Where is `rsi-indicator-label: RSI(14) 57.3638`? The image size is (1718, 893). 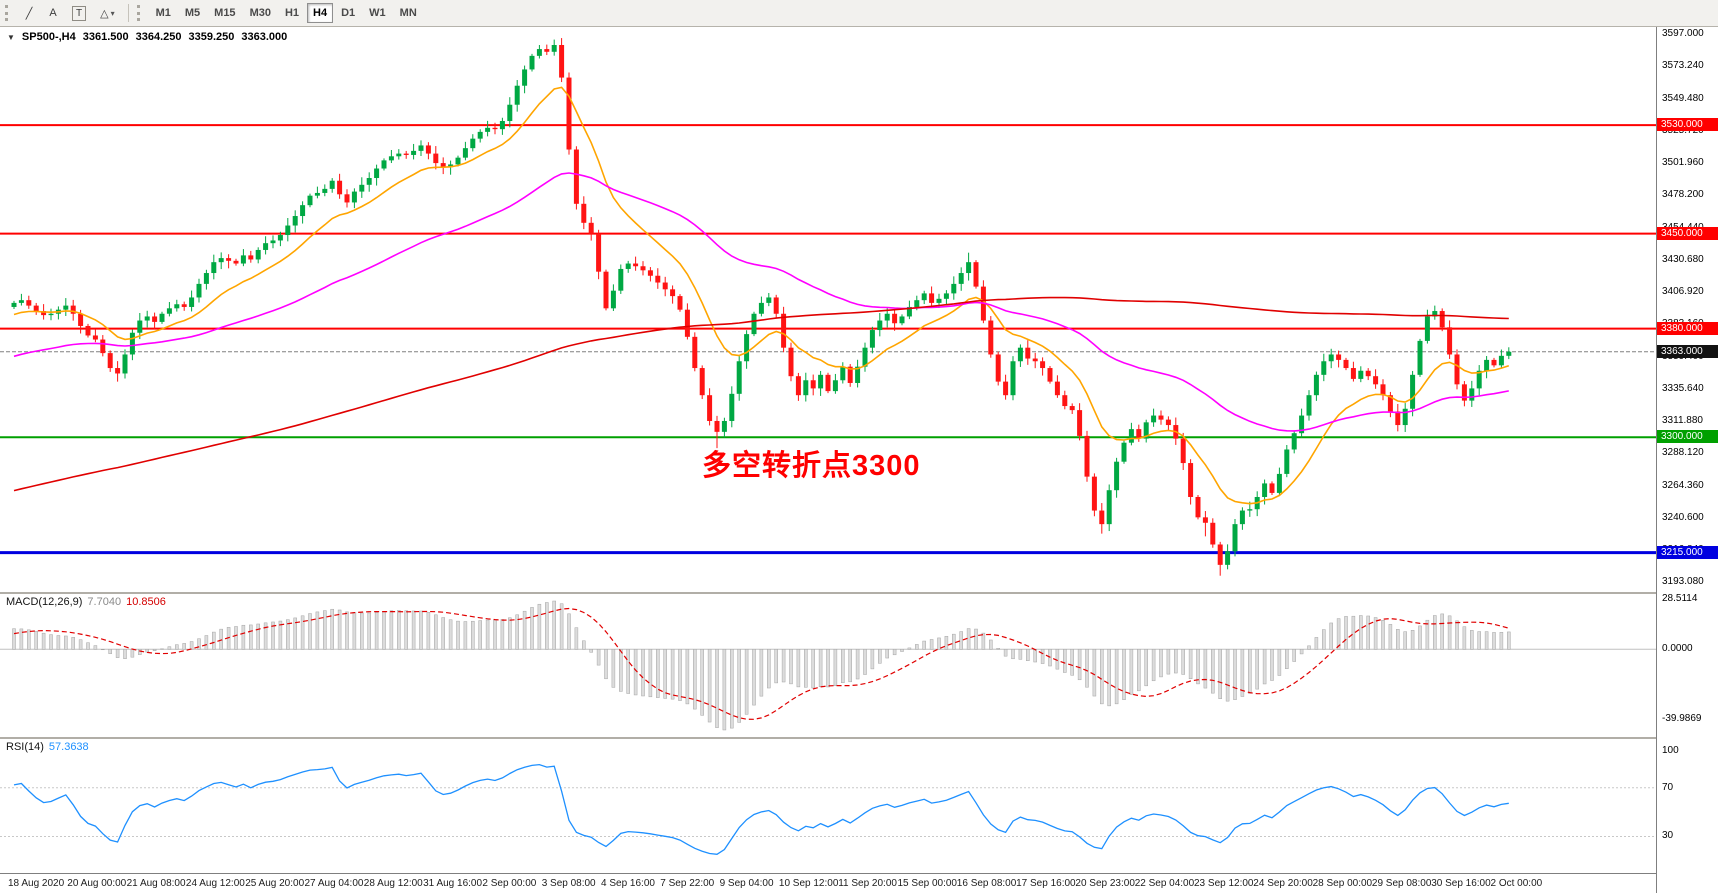 rsi-indicator-label: RSI(14) 57.3638 is located at coordinates (47, 747).